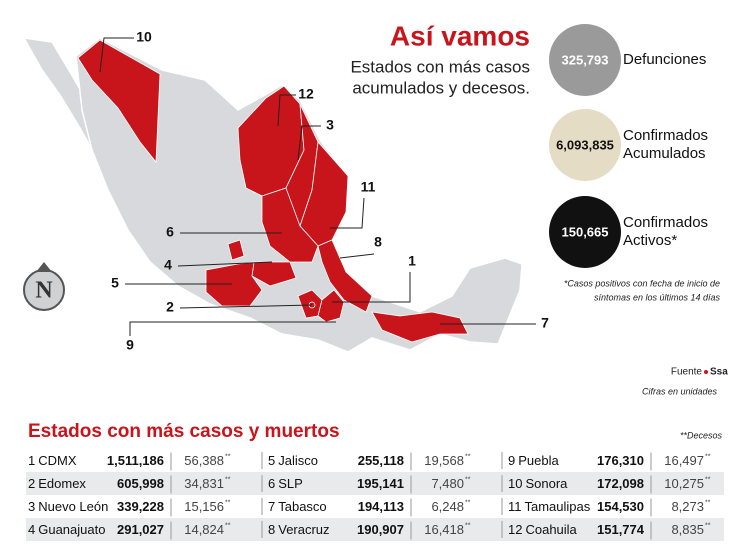  What do you see at coordinates (331, 306) in the screenshot?
I see `state-puebla` at bounding box center [331, 306].